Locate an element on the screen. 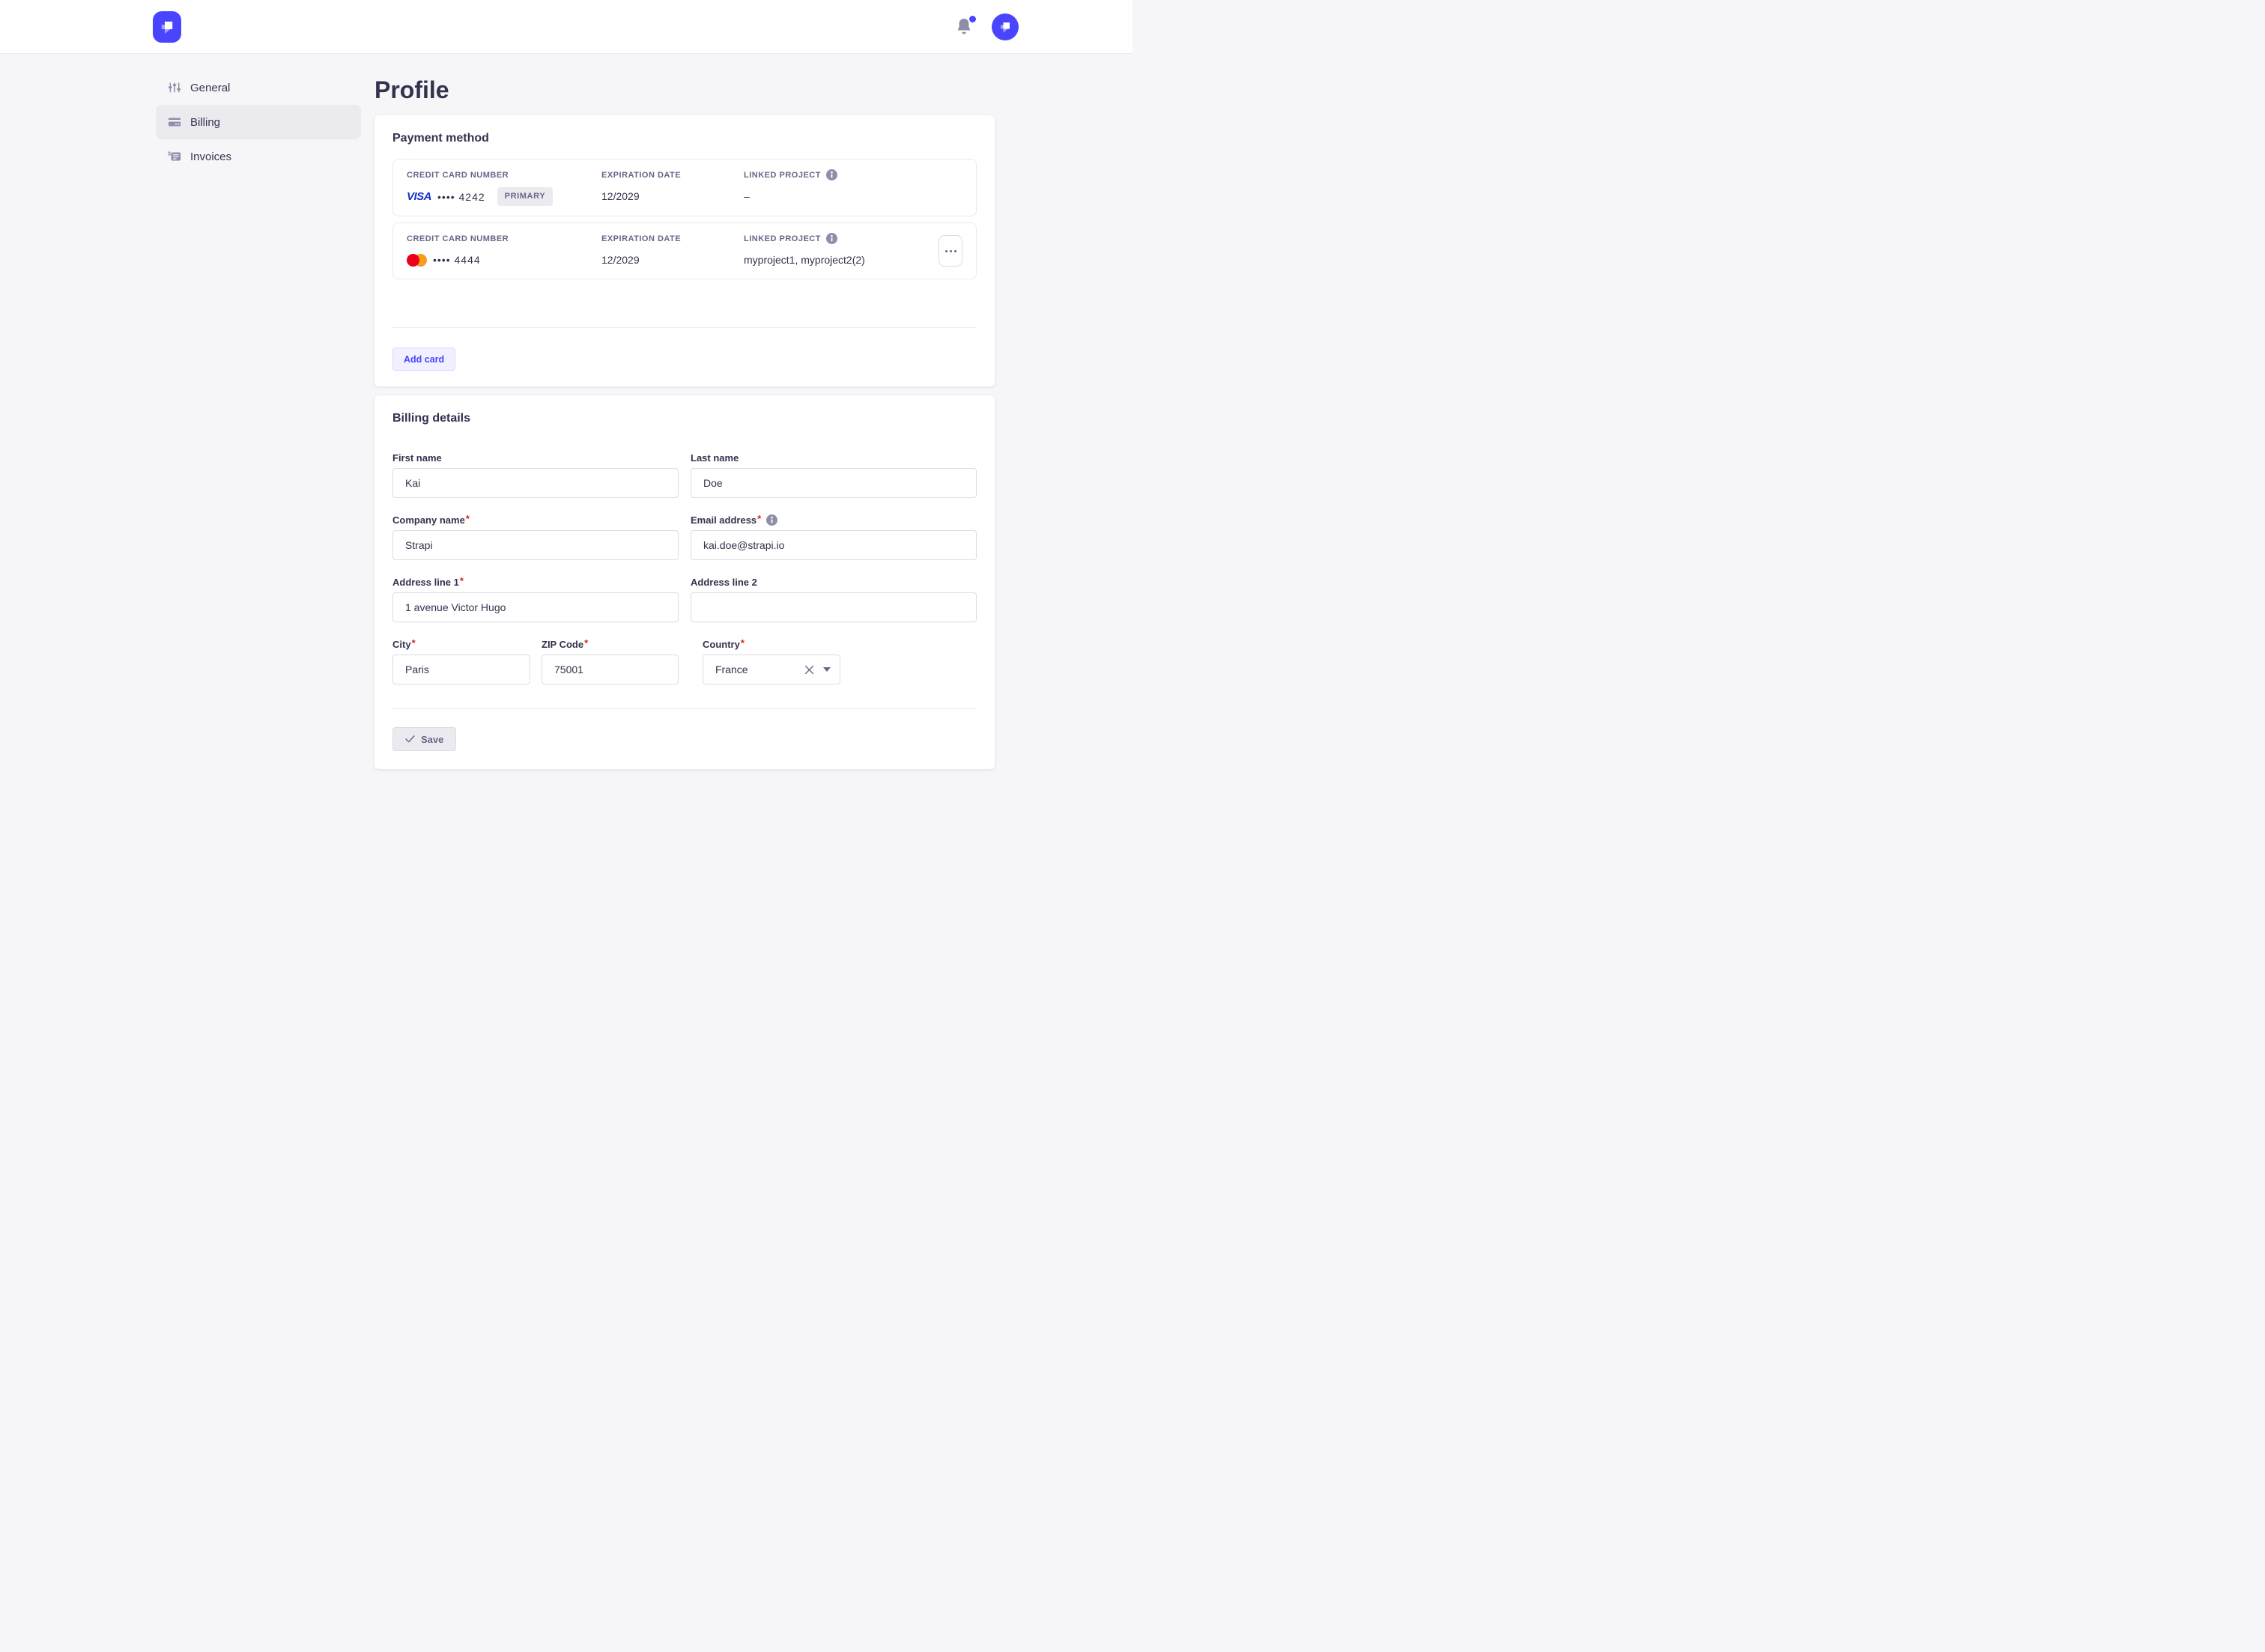 This screenshot has width=2265, height=1652. email-field-group: Email address * is located at coordinates (834, 536).